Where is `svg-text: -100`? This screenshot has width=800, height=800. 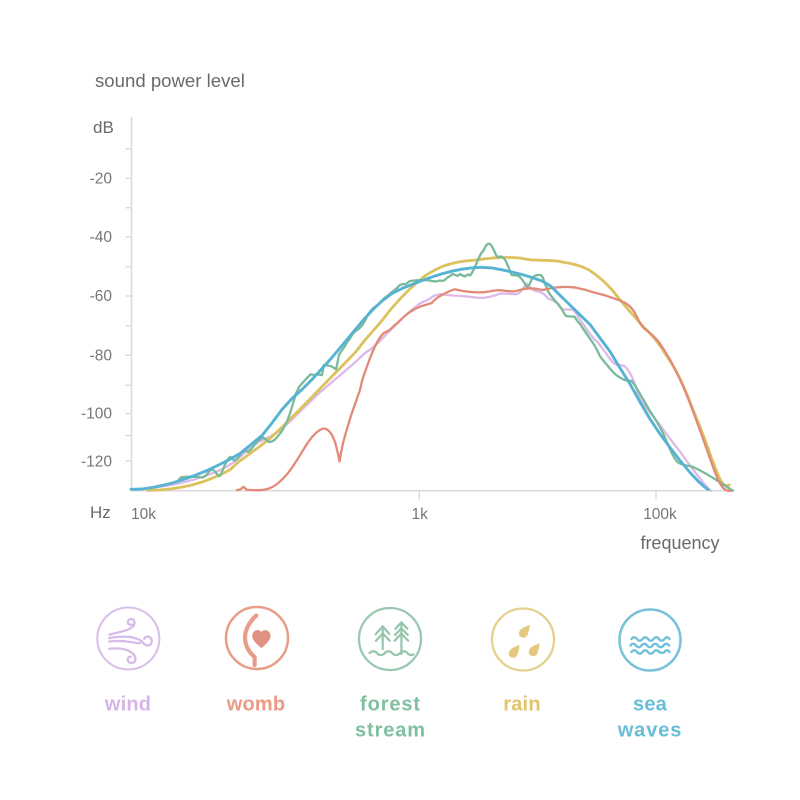 svg-text: -100 is located at coordinates (96, 414).